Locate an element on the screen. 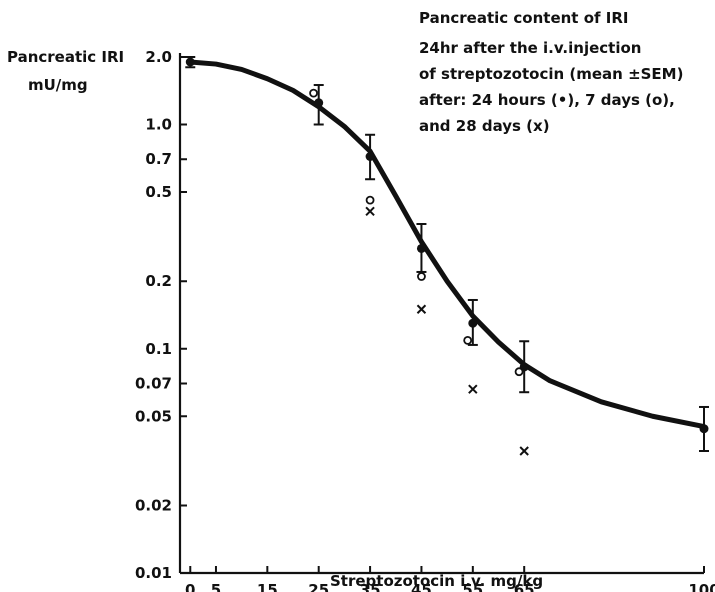 Image resolution: width=715 pixels, height=592 pixels. x-tick-label: 65 is located at coordinates (524, 586).